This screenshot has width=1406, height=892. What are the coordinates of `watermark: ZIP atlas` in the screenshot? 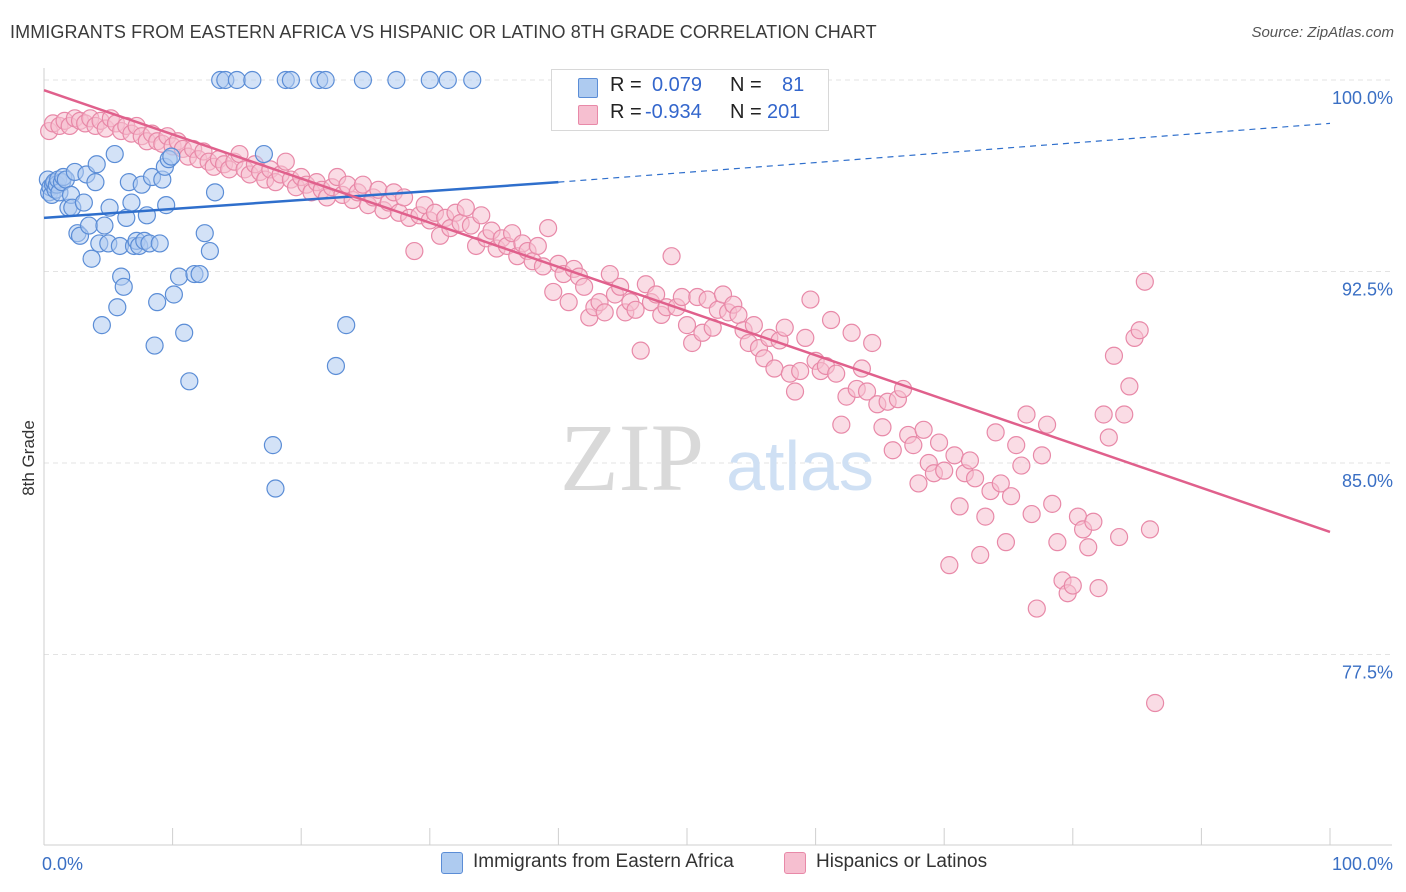 It's located at (717, 457).